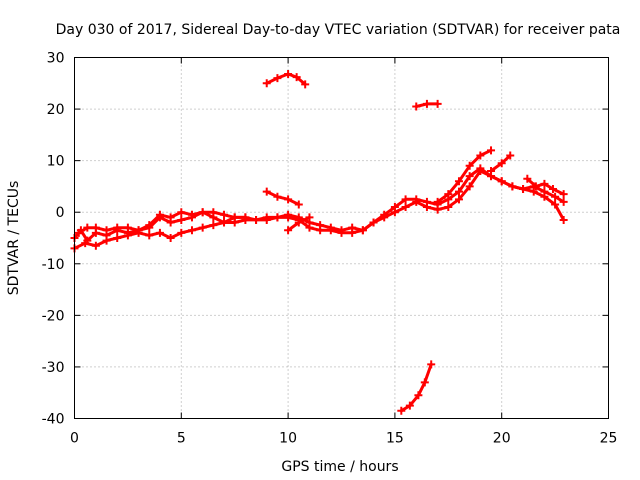 This screenshot has width=640, height=480. I want to click on x-tick-label: 5, so click(181, 439).